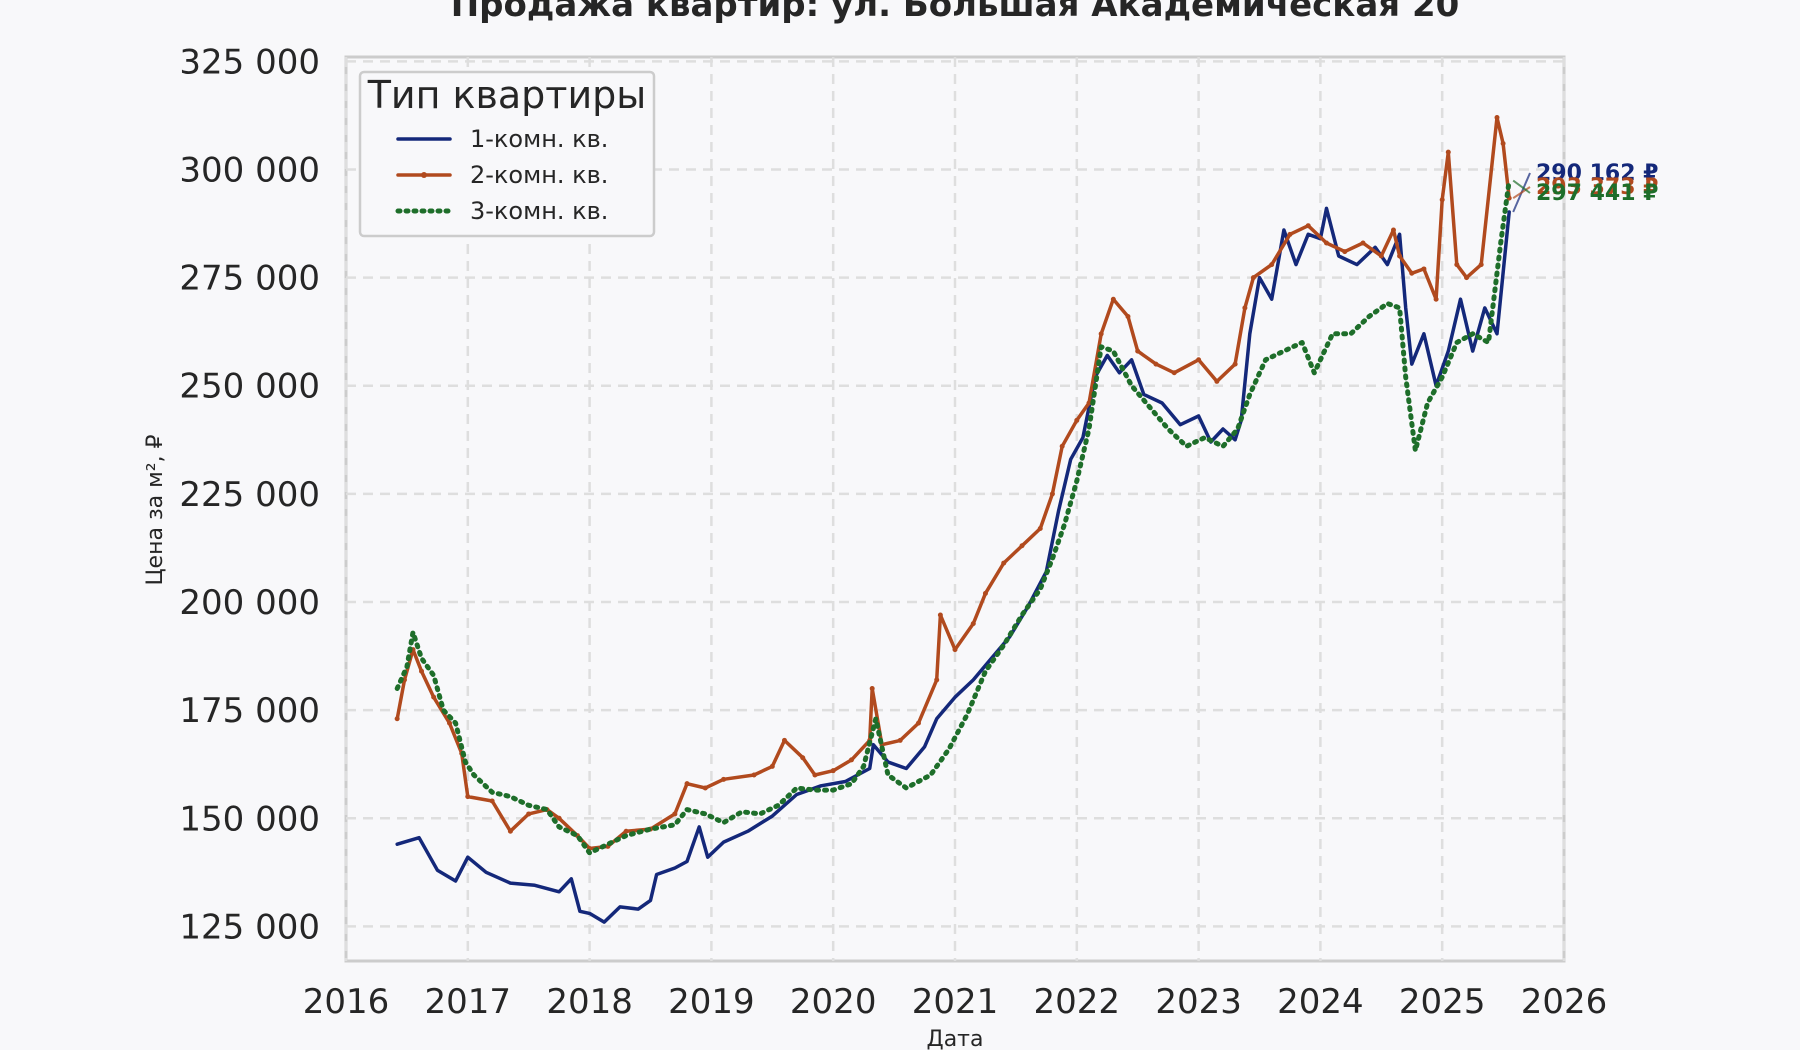  Describe the element at coordinates (1597, 193) in the screenshot. I see `end-label: 297 441 ₽` at that location.